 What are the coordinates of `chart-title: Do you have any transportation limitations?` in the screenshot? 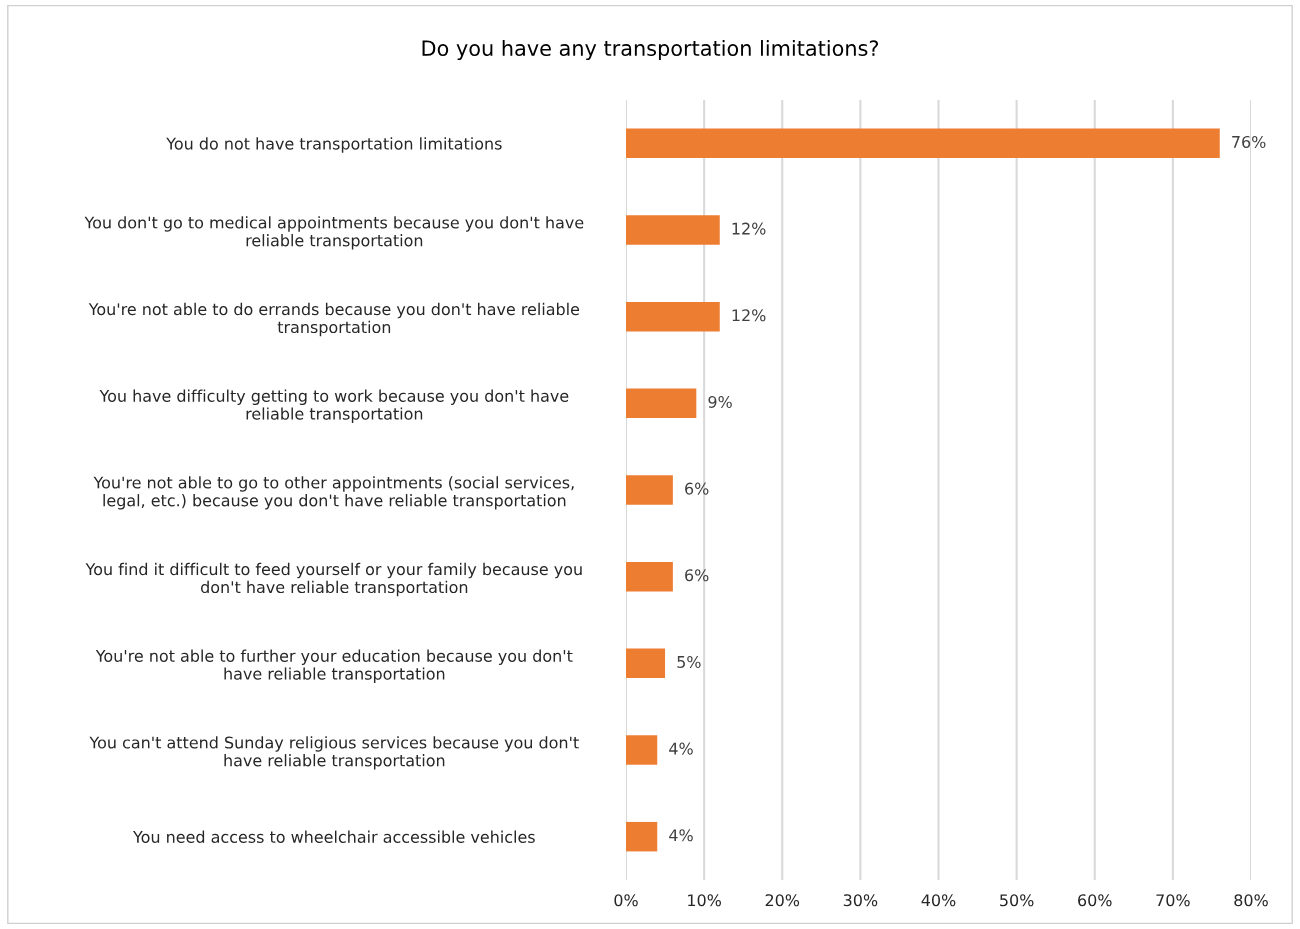 It's located at (650, 50).